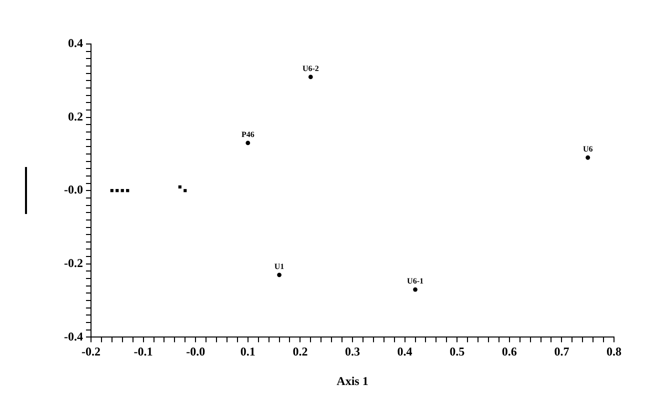 The width and height of the screenshot is (664, 413). I want to click on x-tick-label: -0.0, so click(196, 351).